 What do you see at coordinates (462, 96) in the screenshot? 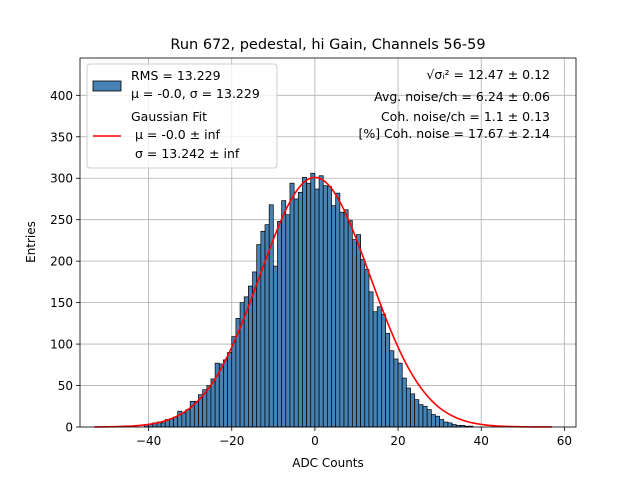
I see `annotation-avg-noise: Avg. noise/ch = 6.24 ± 0.06` at bounding box center [462, 96].